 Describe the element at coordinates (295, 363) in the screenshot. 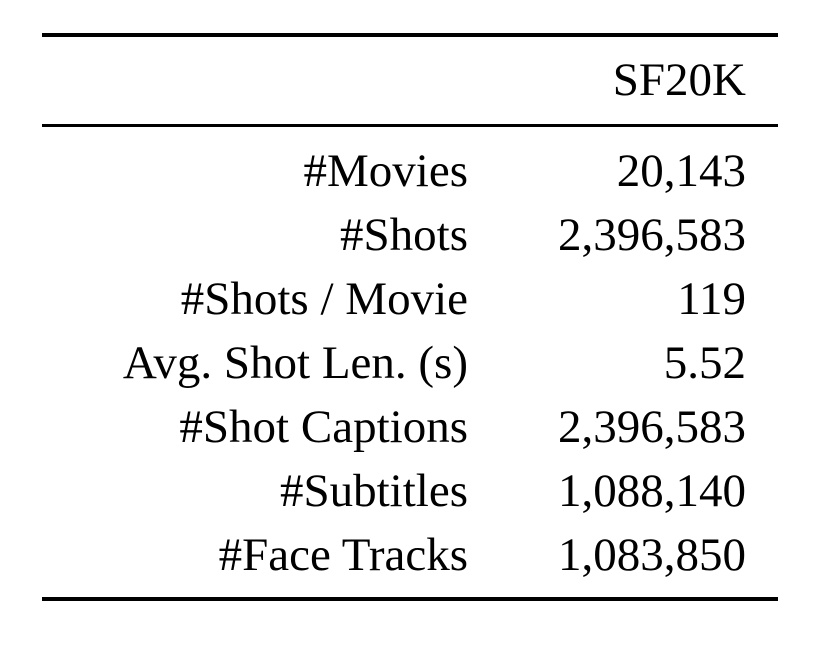

I see `row-label: Avg. Shot Len. (s)` at that location.